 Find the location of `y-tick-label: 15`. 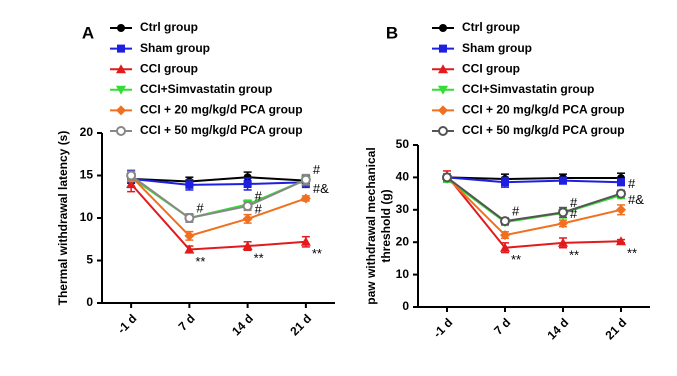

y-tick-label: 15 is located at coordinates (87, 175).